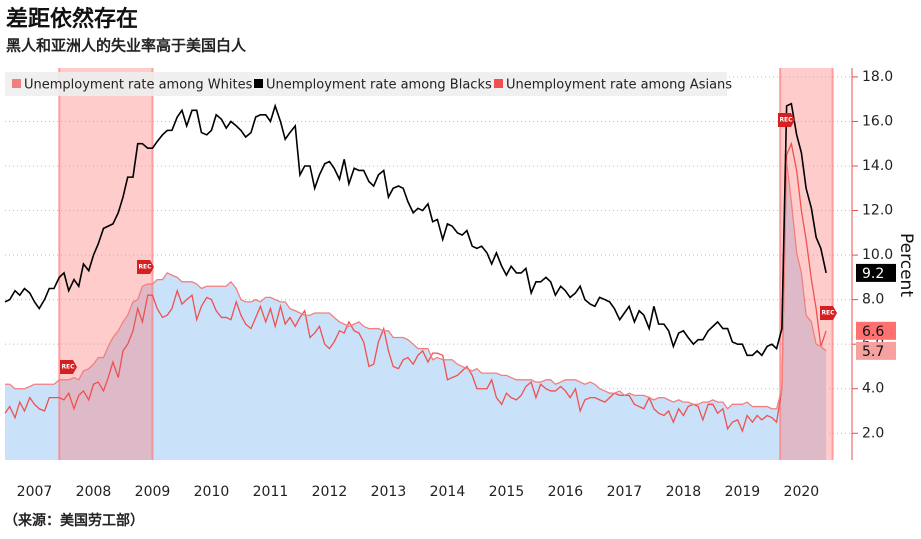 This screenshot has width=921, height=539. Describe the element at coordinates (619, 85) in the screenshot. I see `legend-label: Unemployment rate among Asians` at that location.